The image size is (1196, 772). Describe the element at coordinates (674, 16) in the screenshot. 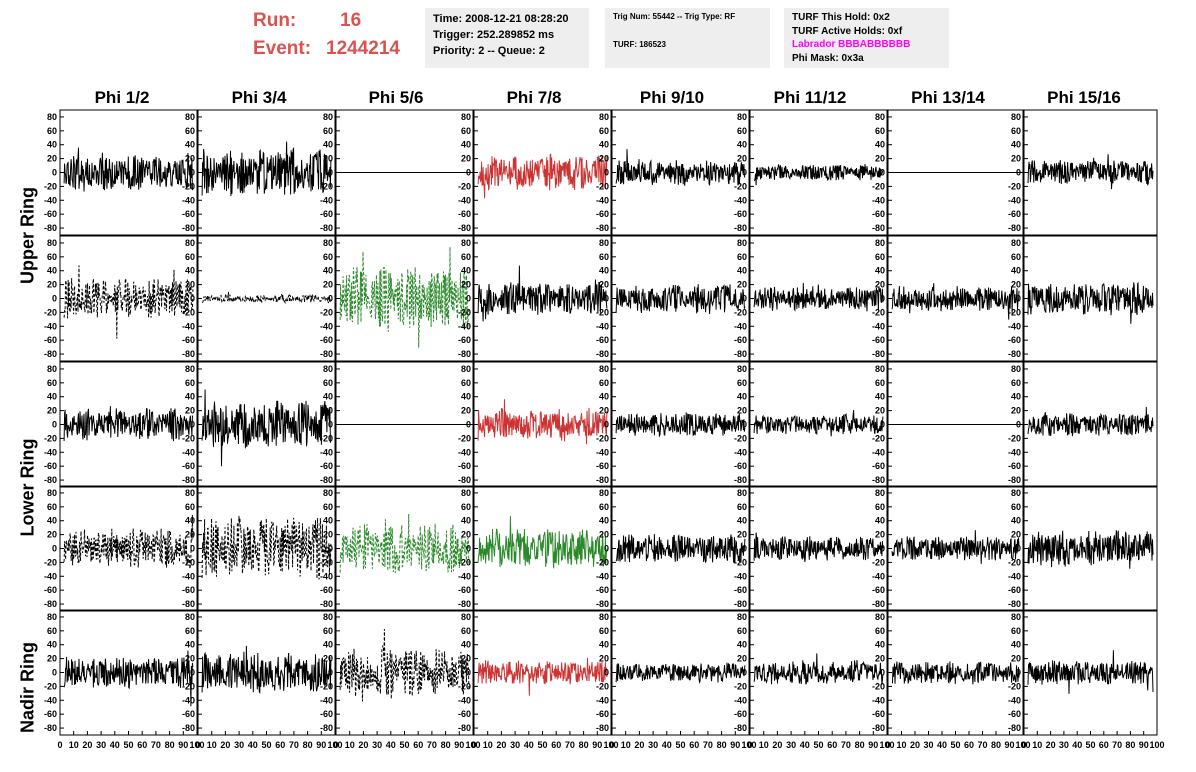

I see `trig-num-text: Trig Num: 55442 -- Trig Type: RF` at that location.